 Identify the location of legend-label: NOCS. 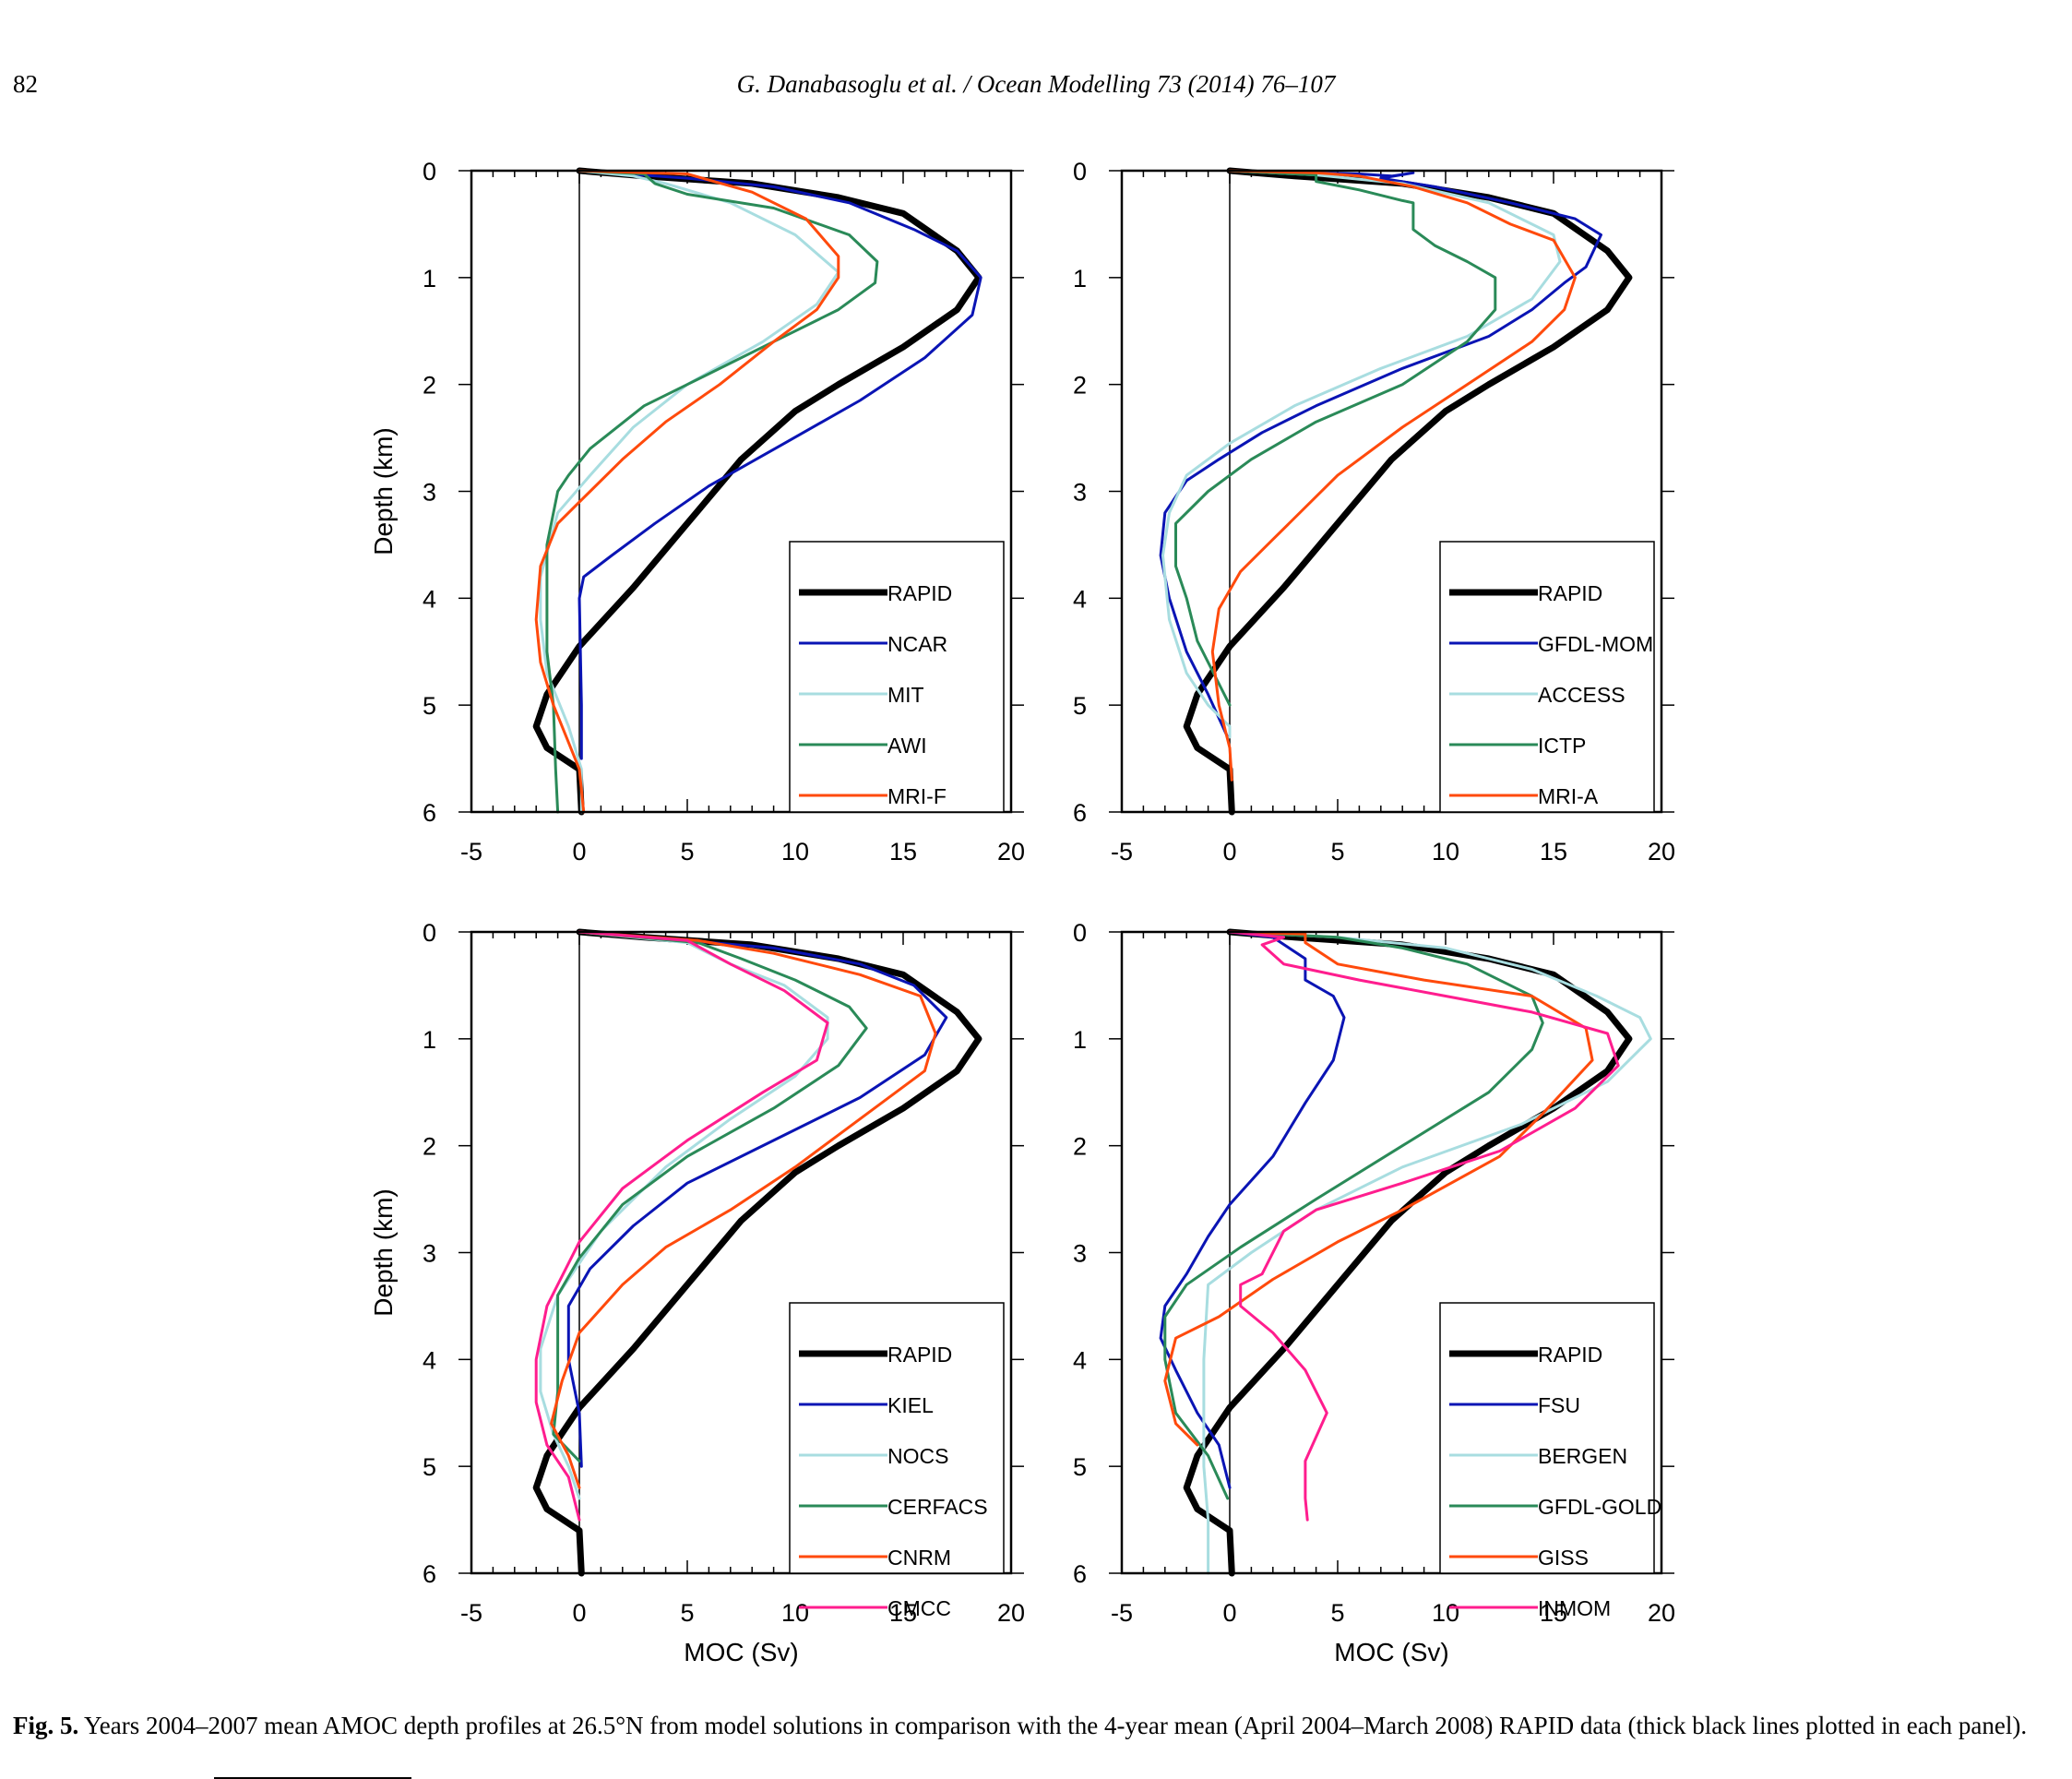
(917, 1456).